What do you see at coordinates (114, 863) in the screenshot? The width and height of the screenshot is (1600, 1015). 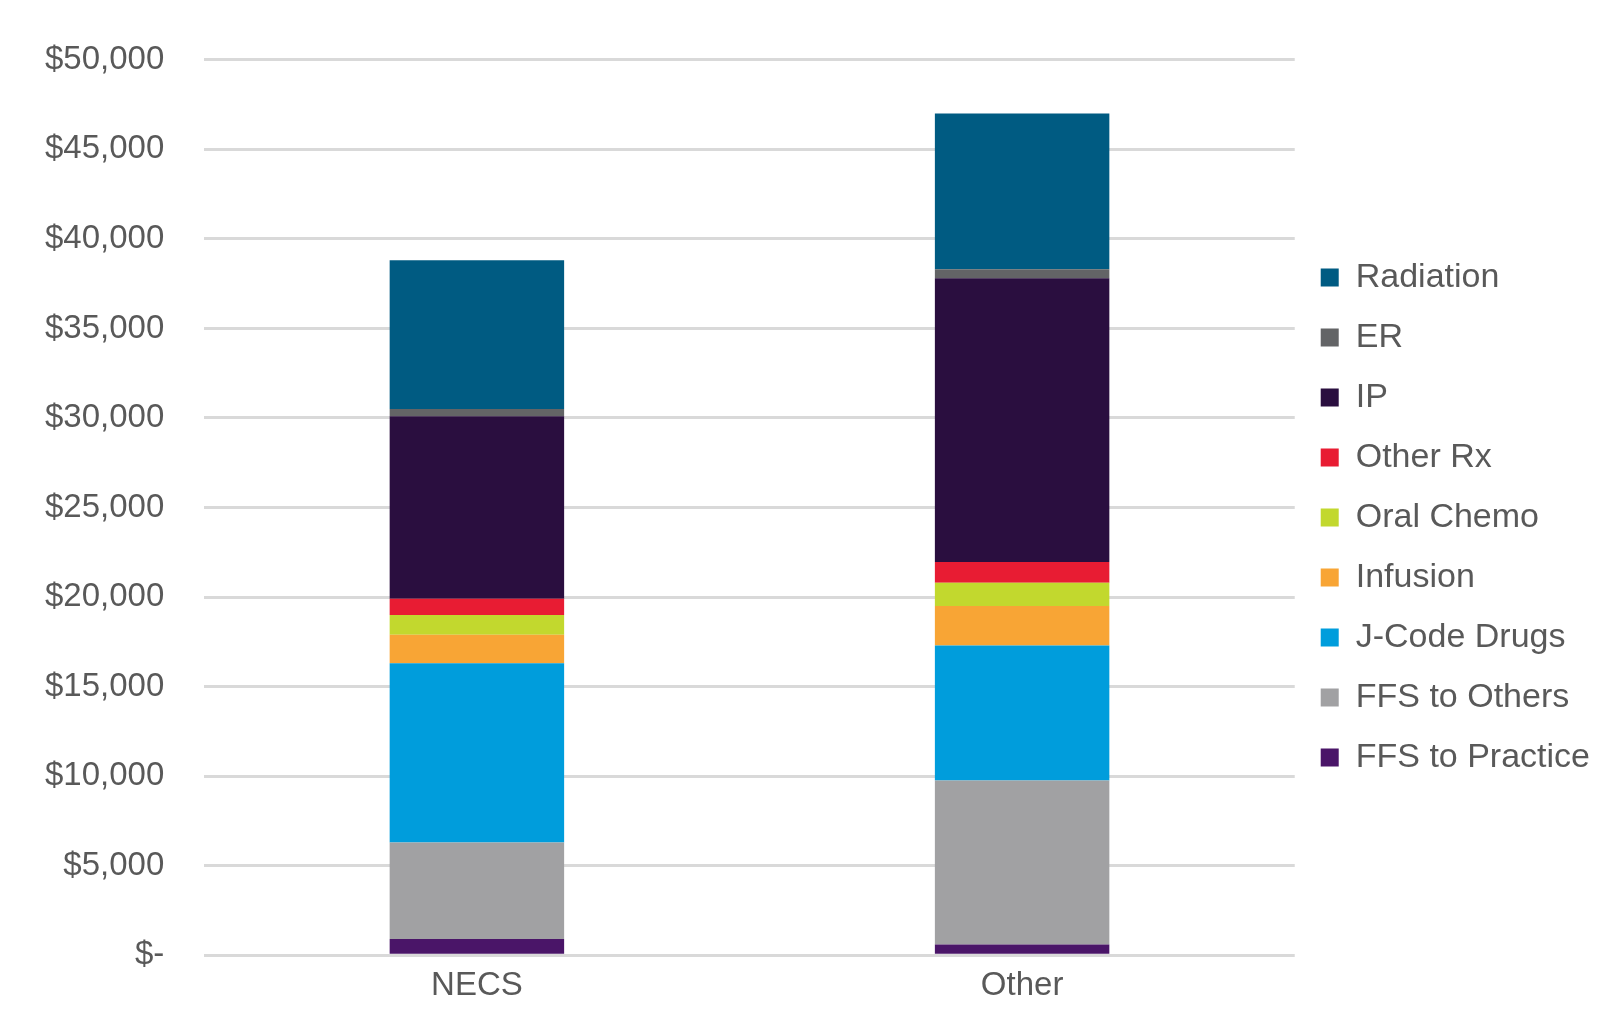 I see `y-tick-label: $5,000` at bounding box center [114, 863].